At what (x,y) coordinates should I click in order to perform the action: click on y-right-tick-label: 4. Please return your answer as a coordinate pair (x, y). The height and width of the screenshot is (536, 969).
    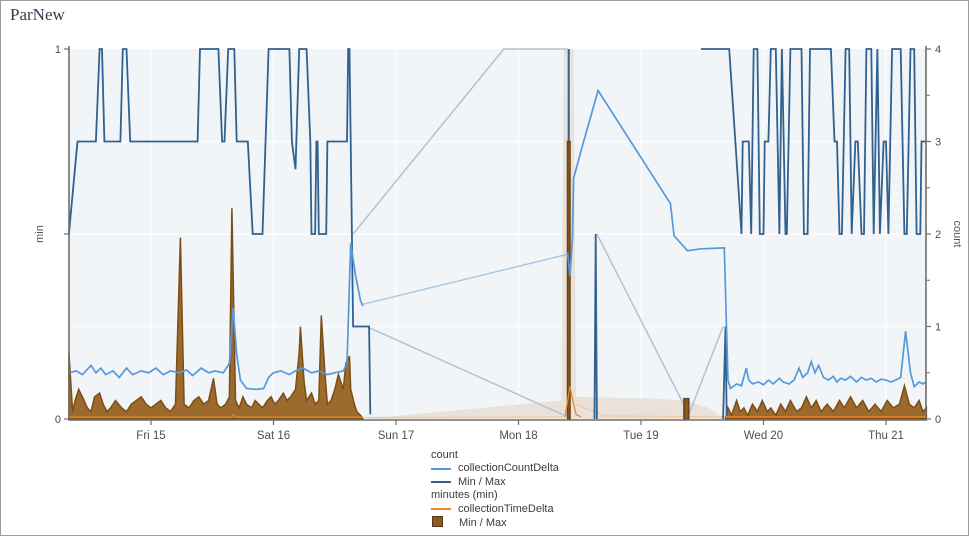
    Looking at the image, I should click on (938, 50).